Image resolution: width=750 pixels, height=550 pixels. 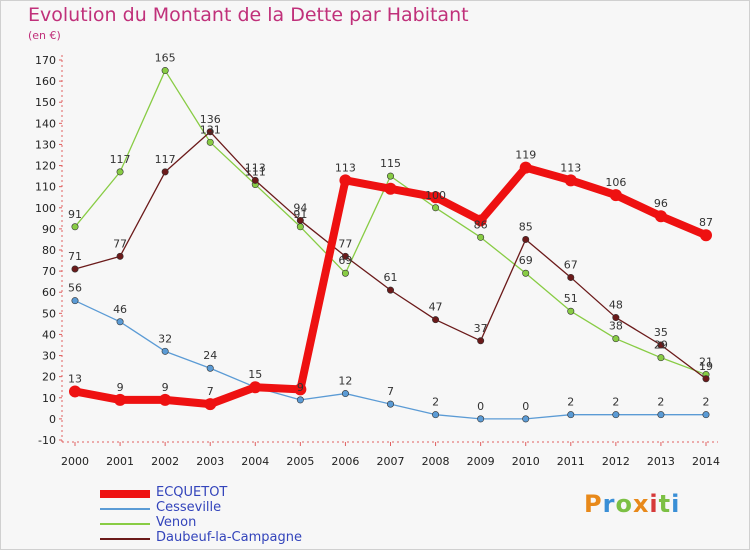 I want to click on x-tick-label: 2014, so click(x=706, y=461).